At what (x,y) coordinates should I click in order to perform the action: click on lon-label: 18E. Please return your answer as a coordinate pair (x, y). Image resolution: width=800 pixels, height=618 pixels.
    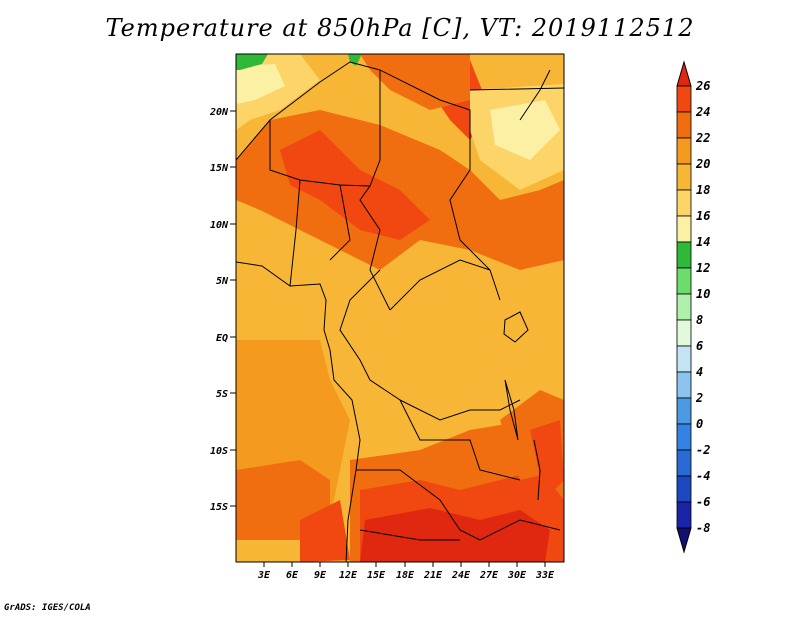
    Looking at the image, I should click on (405, 575).